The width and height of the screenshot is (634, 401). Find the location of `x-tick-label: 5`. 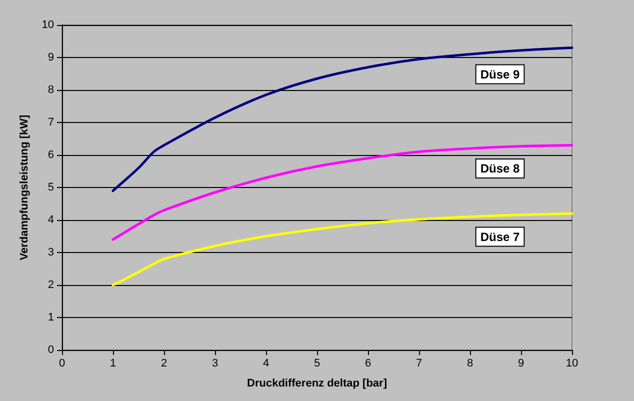

x-tick-label: 5 is located at coordinates (317, 364).